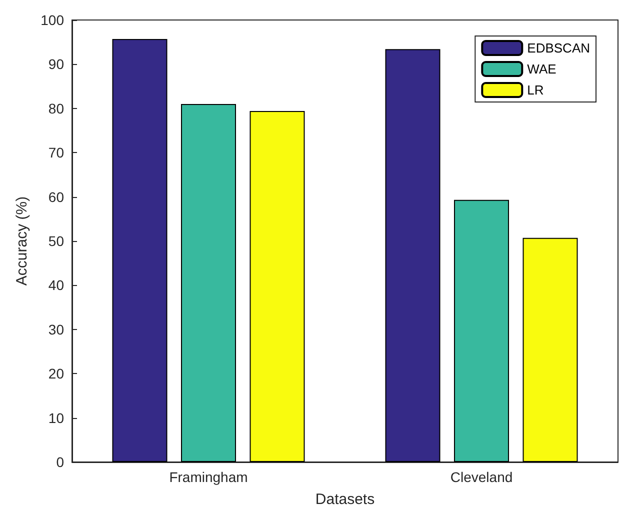 The height and width of the screenshot is (514, 624). Describe the element at coordinates (542, 69) in the screenshot. I see `legend-label: WAE` at that location.